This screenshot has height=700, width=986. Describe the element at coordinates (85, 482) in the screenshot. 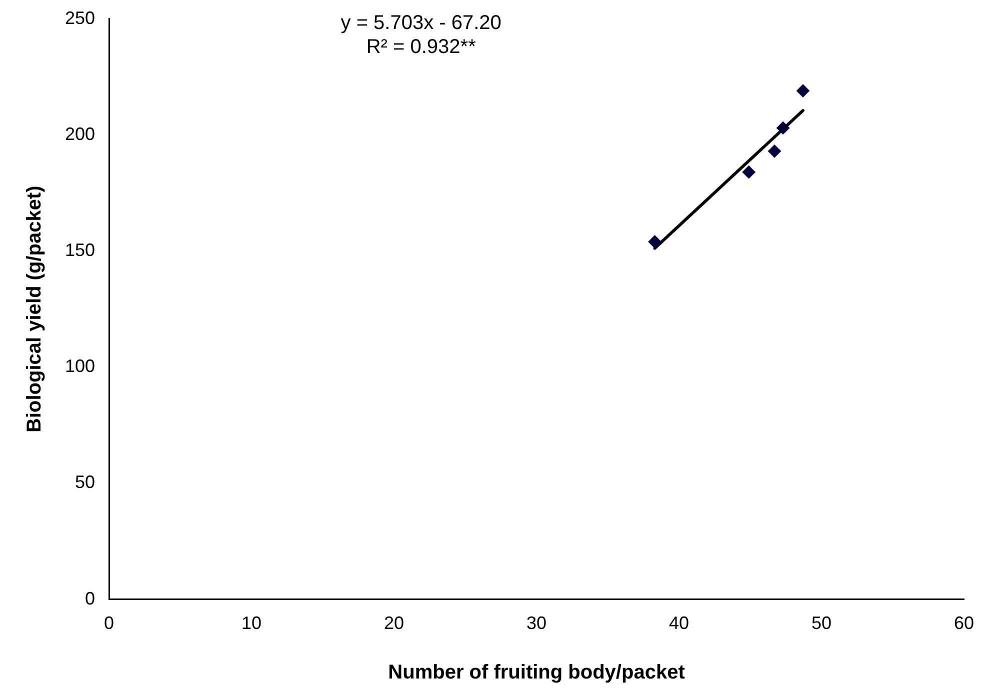

I see `y-tick-label: 50` at that location.